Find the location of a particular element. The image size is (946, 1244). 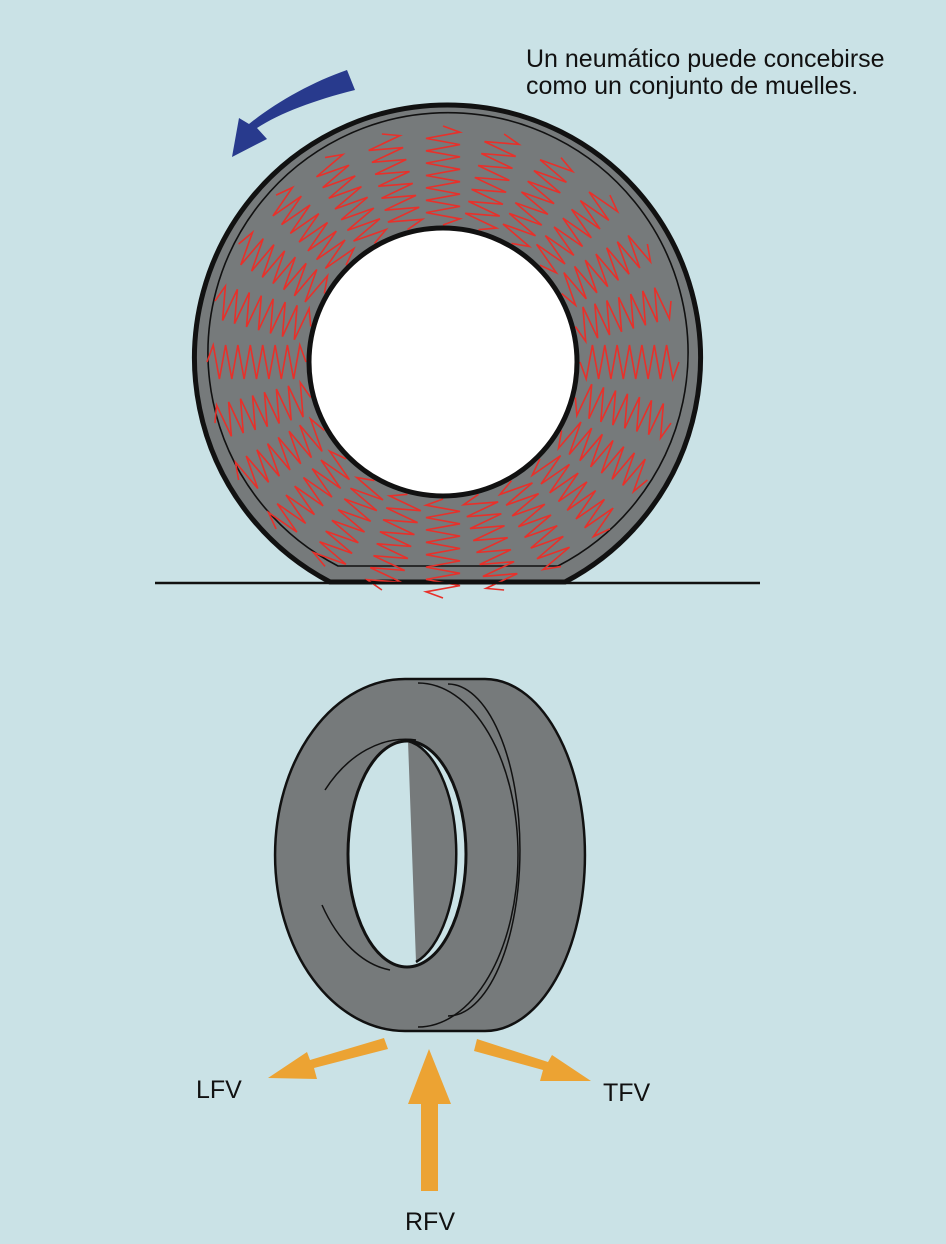

sidewall-bead-line is located at coordinates (370, 764).